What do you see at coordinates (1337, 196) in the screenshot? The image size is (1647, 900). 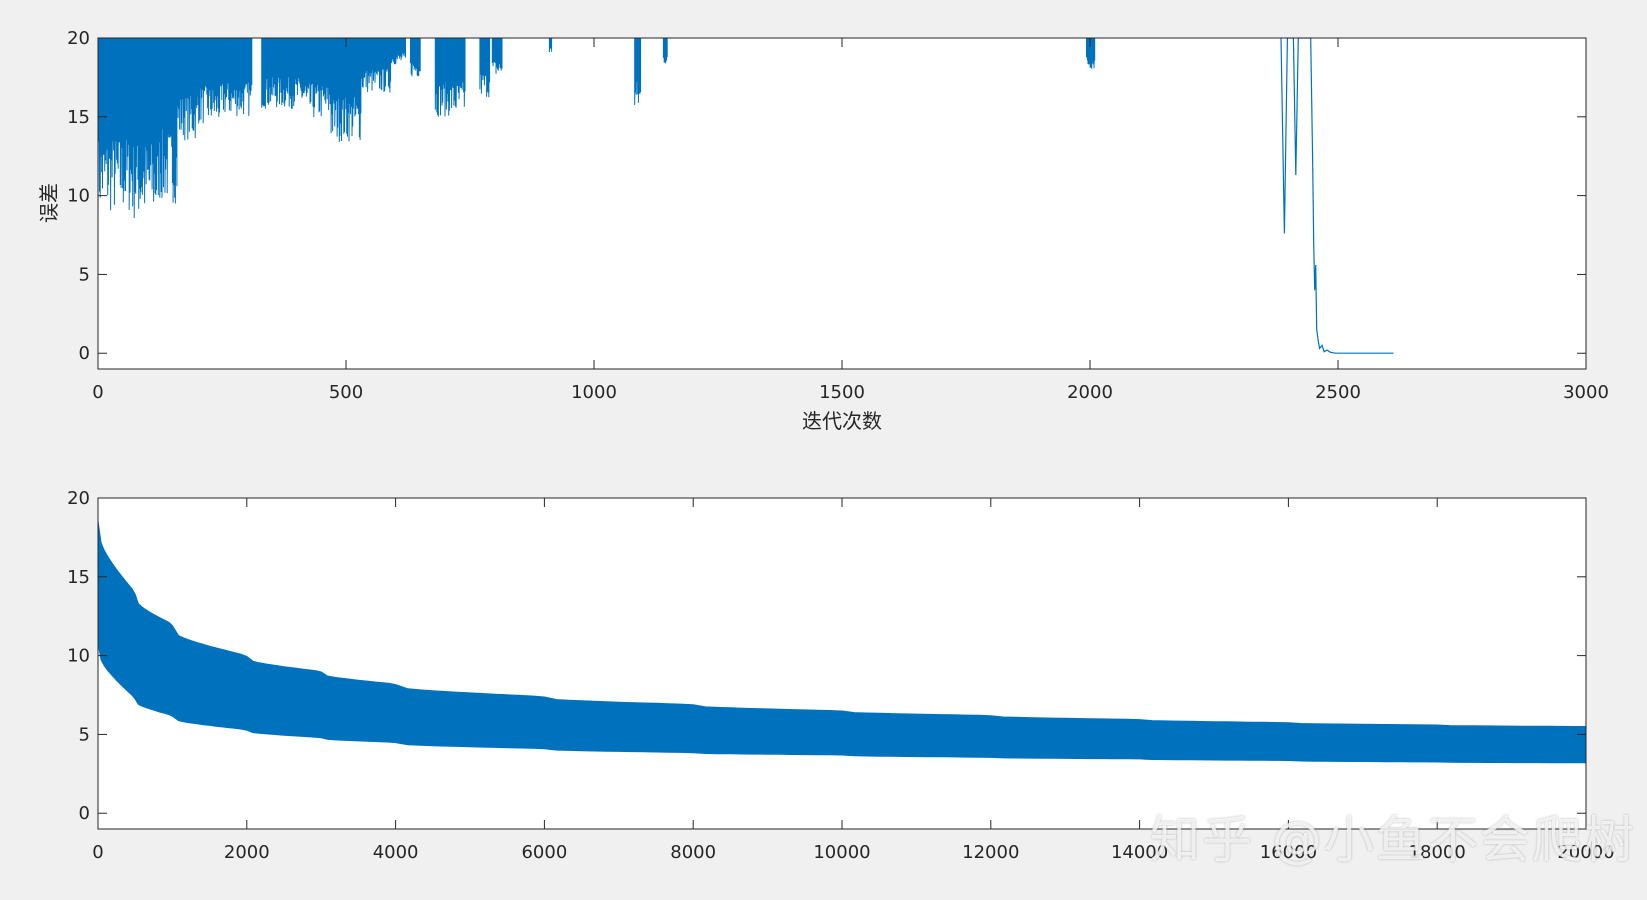 I see `top-converge-trace` at bounding box center [1337, 196].